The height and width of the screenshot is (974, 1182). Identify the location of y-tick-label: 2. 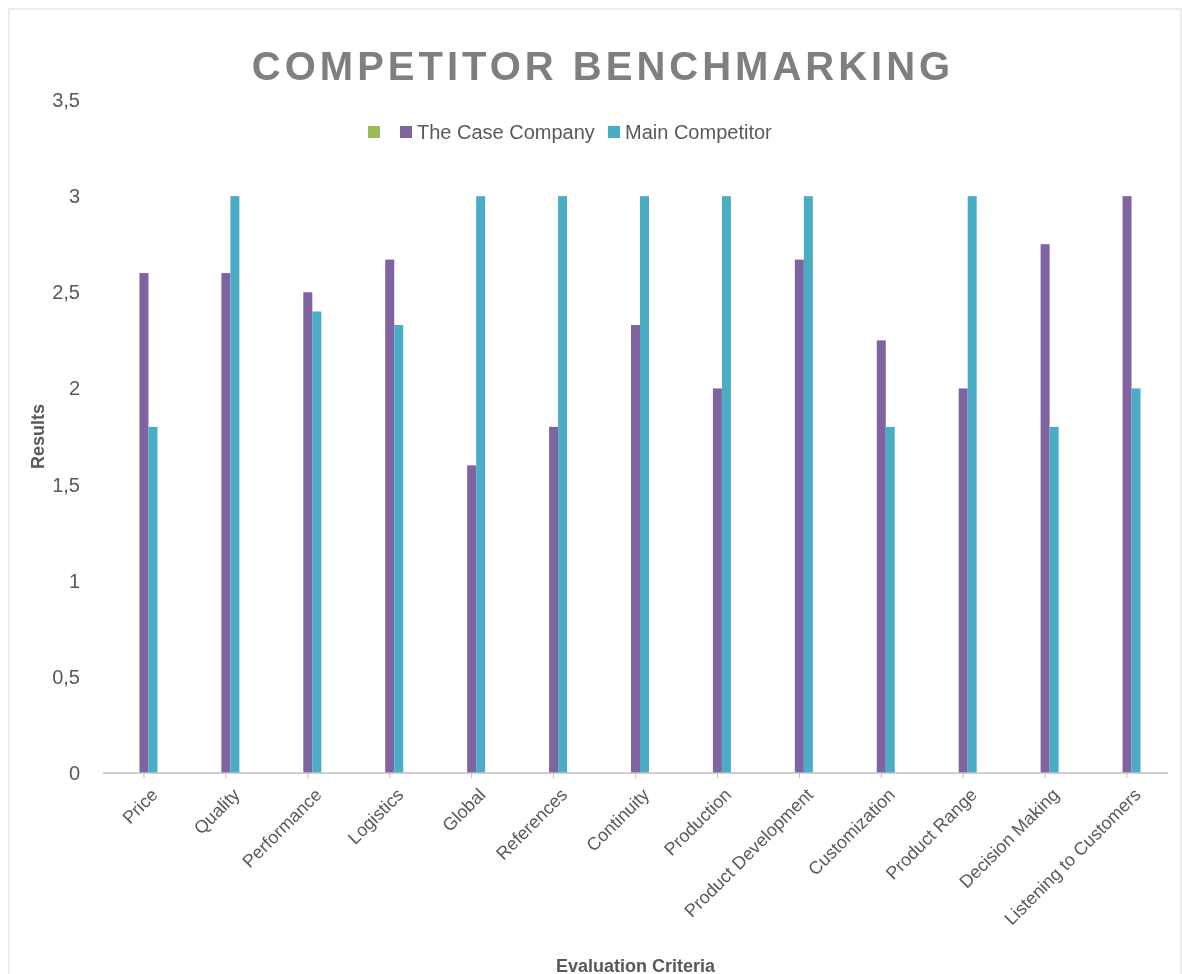
(74, 388).